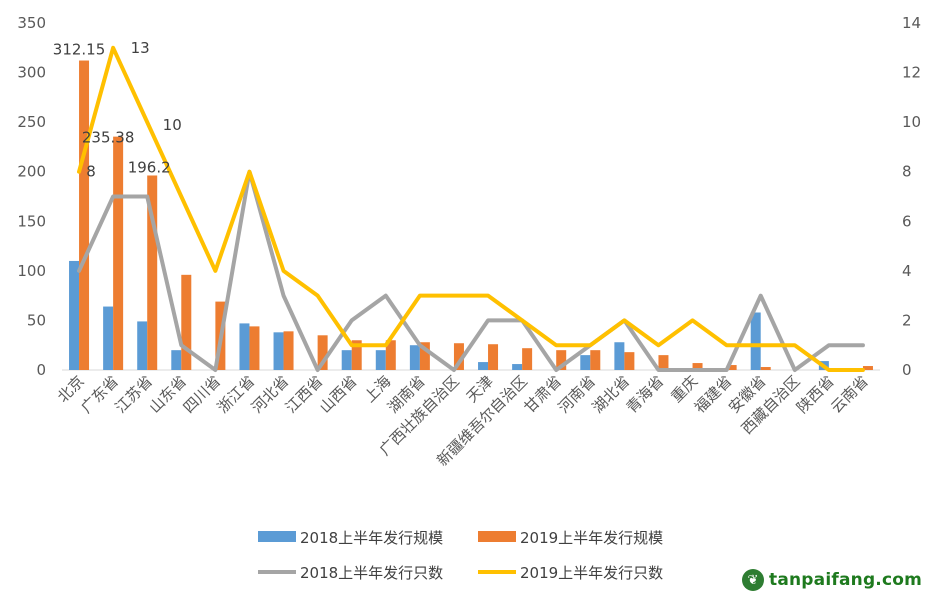 This screenshot has height=600, width=940. Describe the element at coordinates (907, 221) in the screenshot. I see `y-right-tick-label: 6` at that location.